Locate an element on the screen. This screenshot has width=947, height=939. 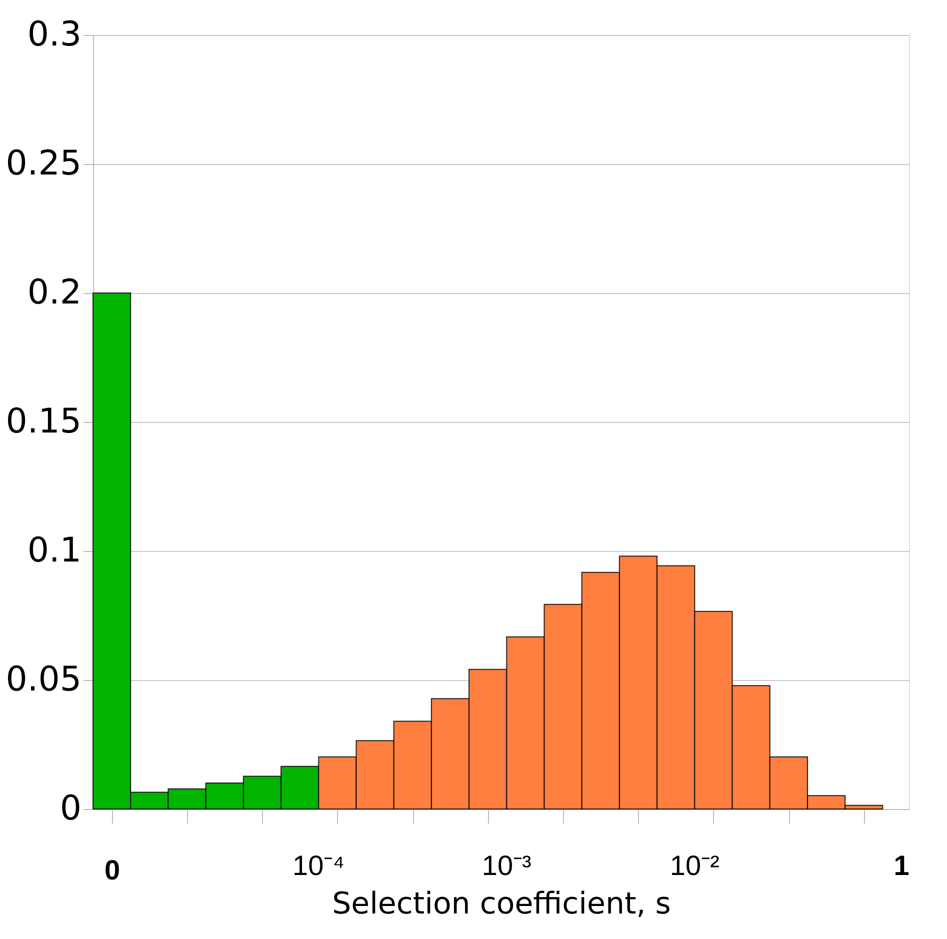
y-tick-label: 0.2 is located at coordinates (54, 292).